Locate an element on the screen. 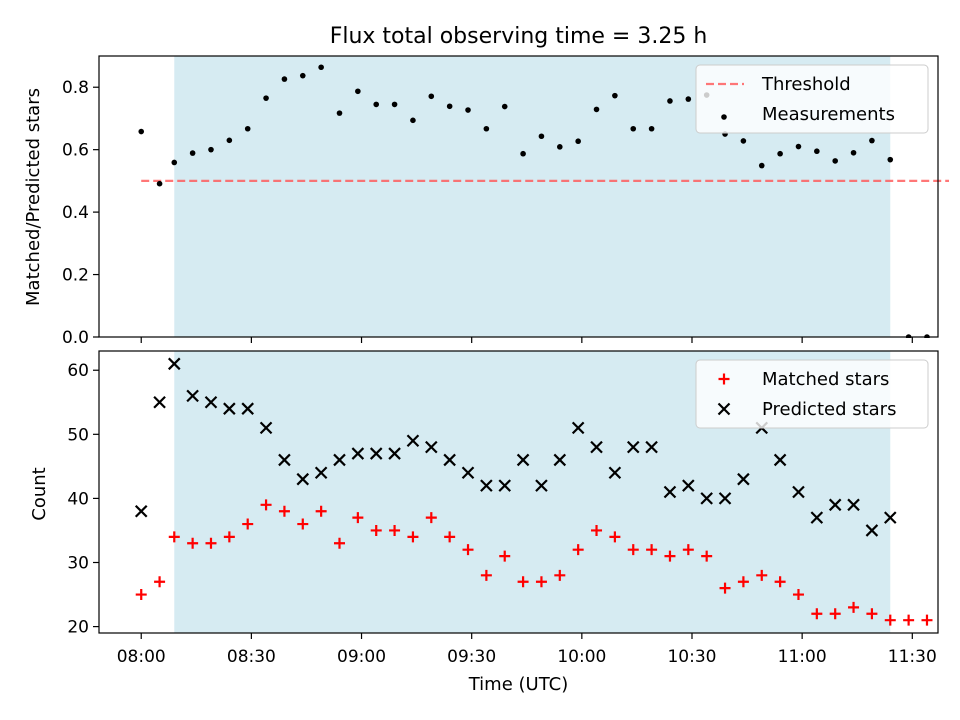 This screenshot has width=960, height=720. x-tick-label: 09:00 is located at coordinates (361, 657).